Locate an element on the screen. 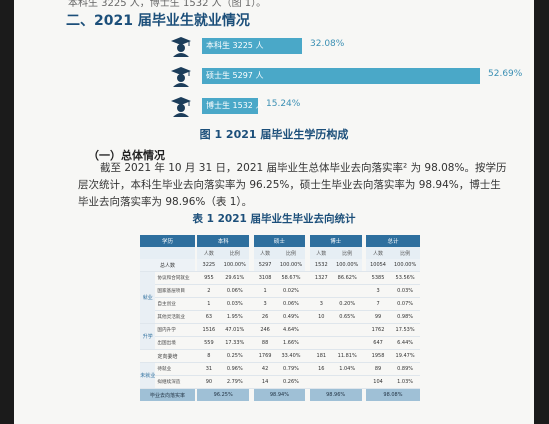 This screenshot has height=424, width=549. row-label: 国家基层项目 is located at coordinates (175, 291).